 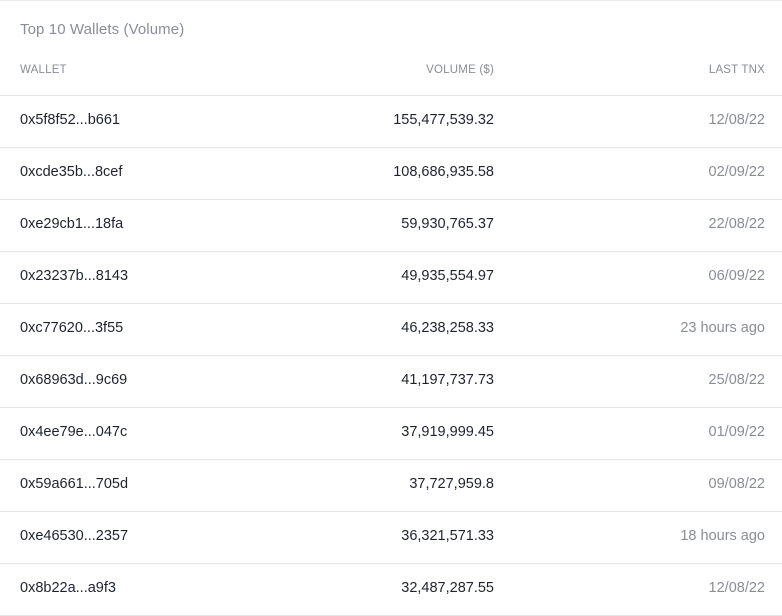 What do you see at coordinates (451, 484) in the screenshot?
I see `wallet-volume: 37,727,959.8` at bounding box center [451, 484].